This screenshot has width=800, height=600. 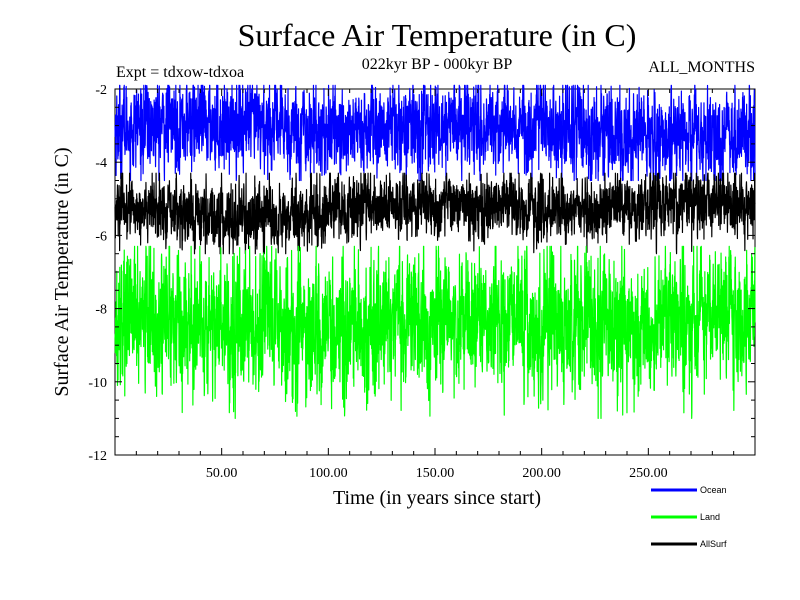 What do you see at coordinates (101, 163) in the screenshot?
I see `y-tick-label: -4` at bounding box center [101, 163].